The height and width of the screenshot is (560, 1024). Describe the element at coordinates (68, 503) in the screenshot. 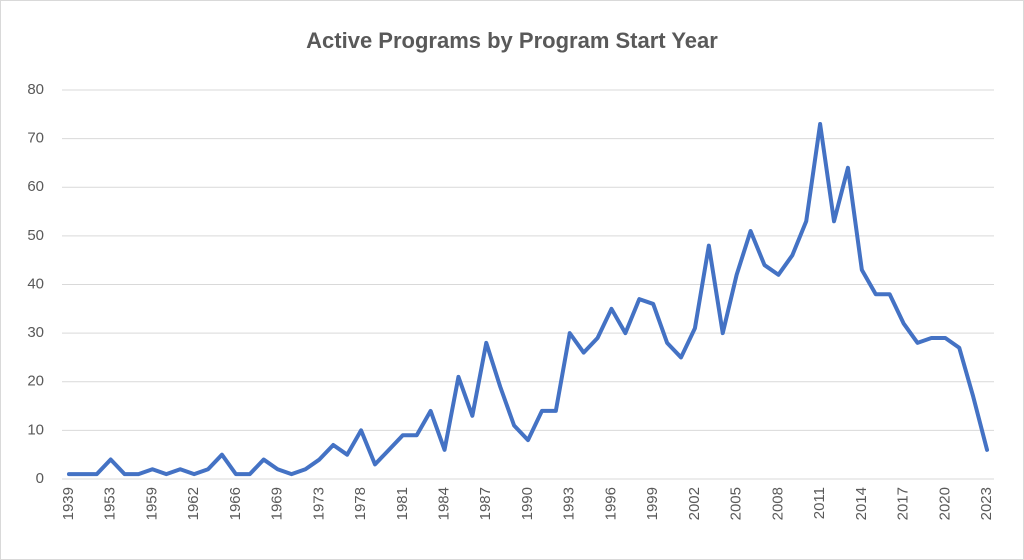

I see `x-tick-label: 1939` at that location.